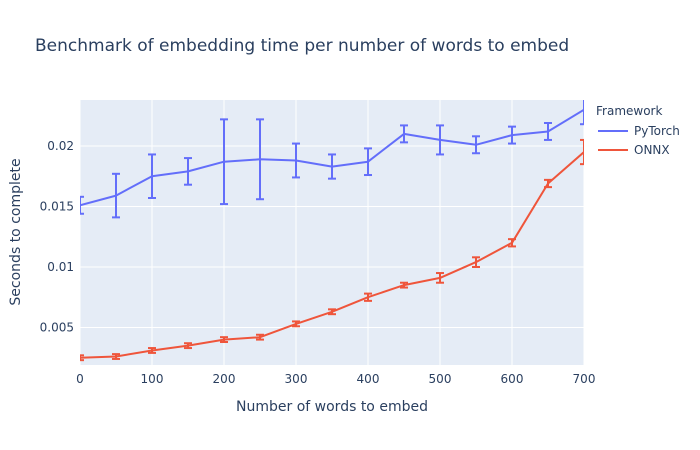 Image resolution: width=700 pixels, height=450 pixels. What do you see at coordinates (629, 111) in the screenshot?
I see `legend-title: Framework` at bounding box center [629, 111].